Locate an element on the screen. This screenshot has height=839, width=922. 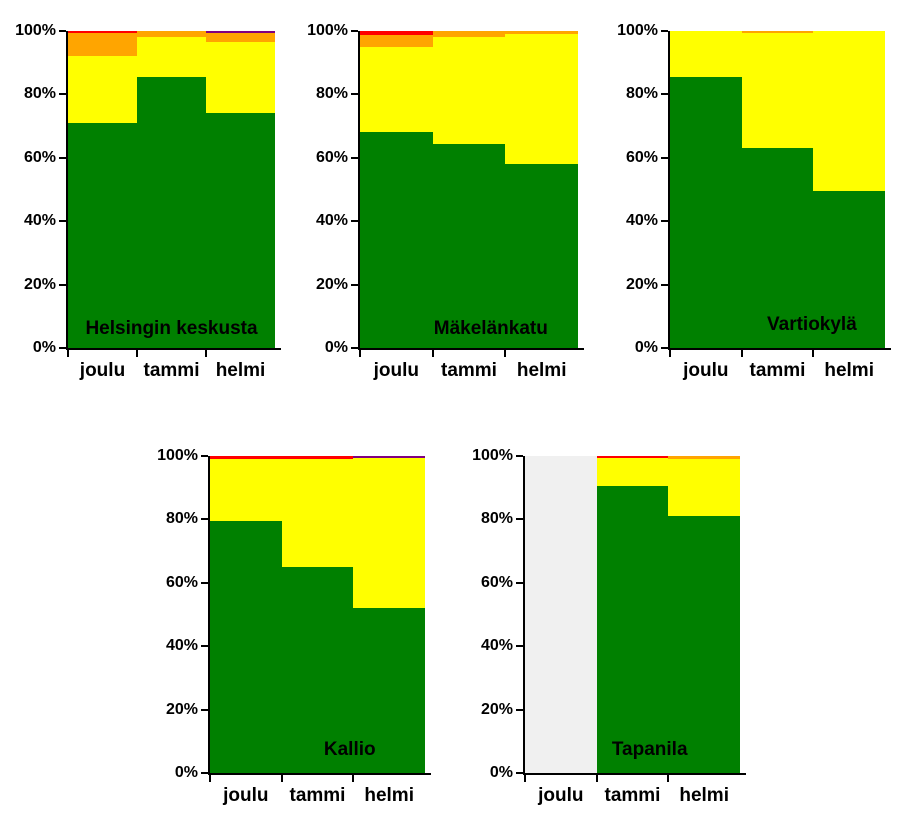
y-axis-tick-label: 40% is located at coordinates (641, 221).